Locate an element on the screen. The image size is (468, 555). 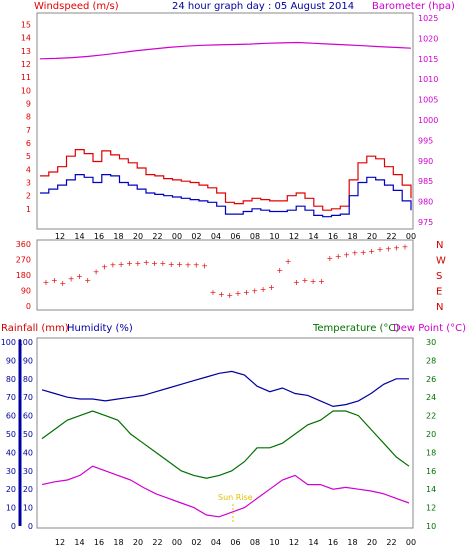
time-tick-label: 18 is located at coordinates (352, 236).